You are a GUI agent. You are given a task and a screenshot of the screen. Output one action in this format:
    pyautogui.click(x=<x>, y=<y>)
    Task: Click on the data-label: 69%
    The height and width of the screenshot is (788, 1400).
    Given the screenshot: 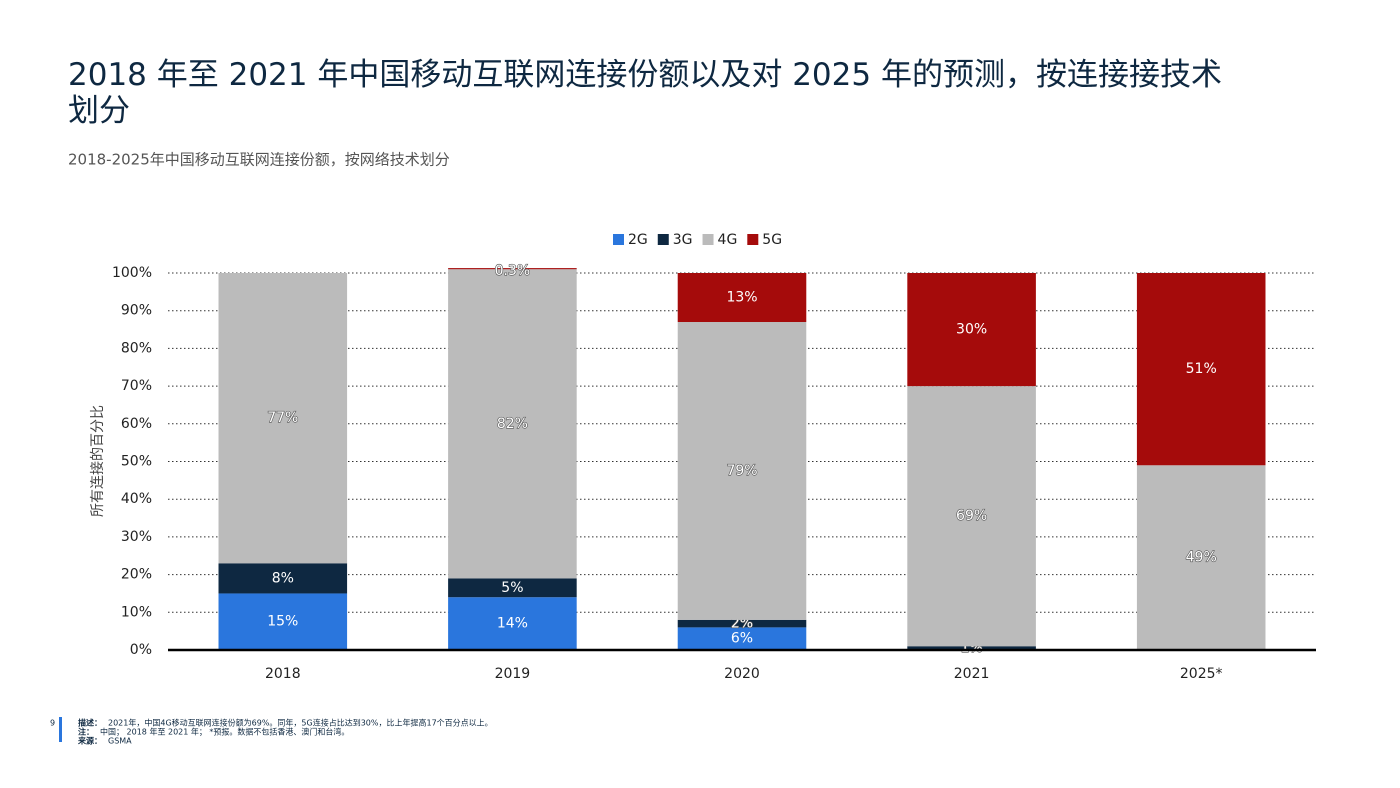 What is the action you would take?
    pyautogui.click(x=971, y=516)
    